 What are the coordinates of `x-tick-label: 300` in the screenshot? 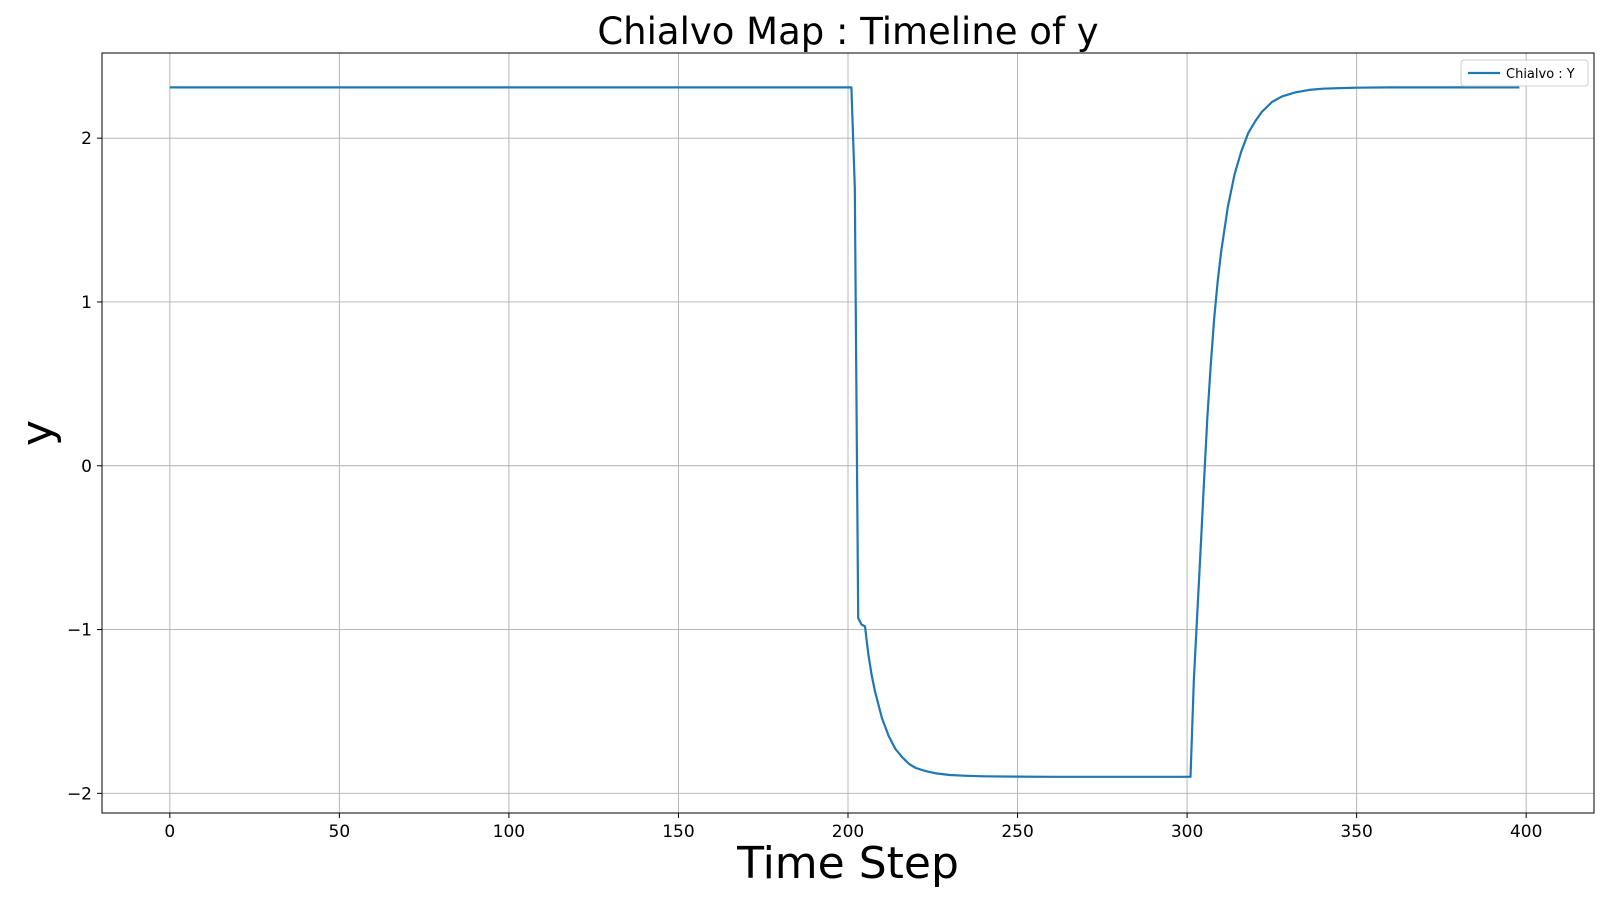 It's located at (1187, 832).